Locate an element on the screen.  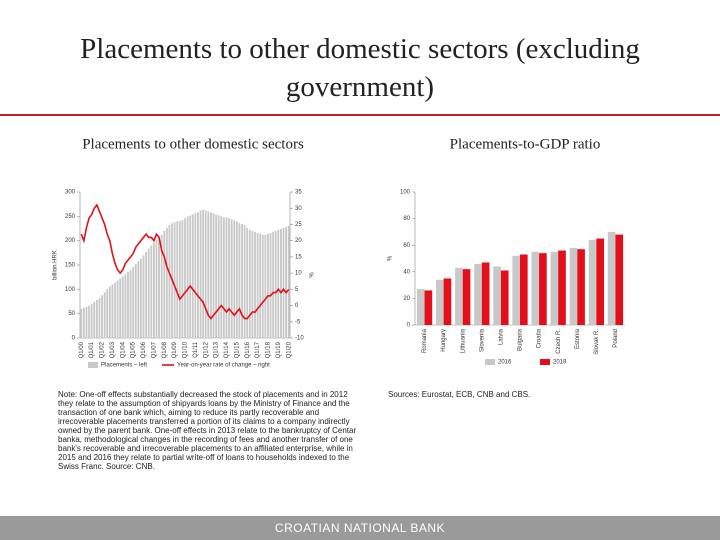
legend-label: 2016 is located at coordinates (505, 363).